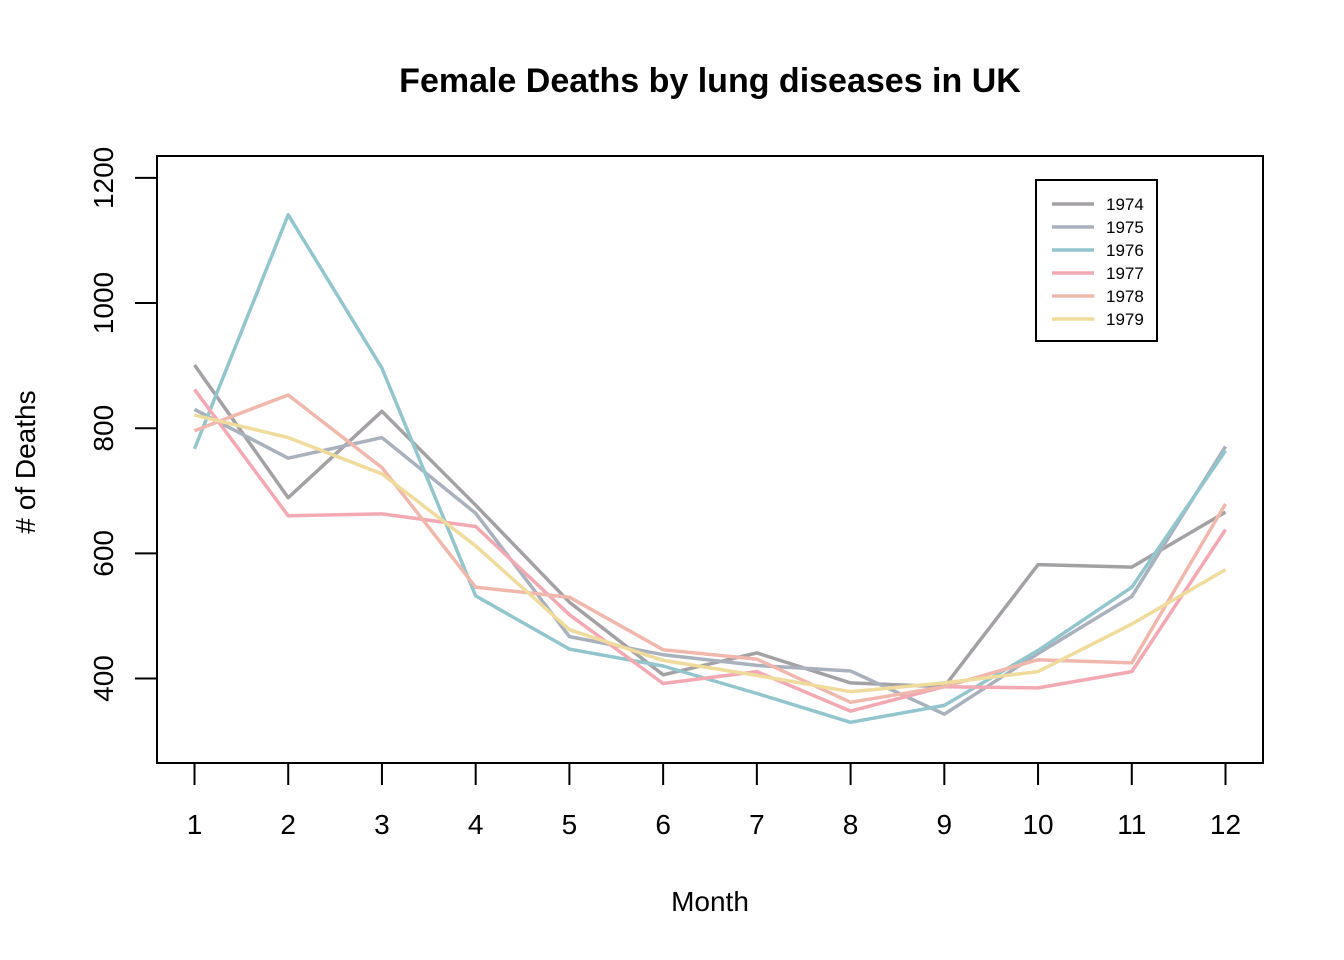 This screenshot has height=960, width=1344. What do you see at coordinates (25, 461) in the screenshot?
I see `y-axis-label: # of Deaths` at bounding box center [25, 461].